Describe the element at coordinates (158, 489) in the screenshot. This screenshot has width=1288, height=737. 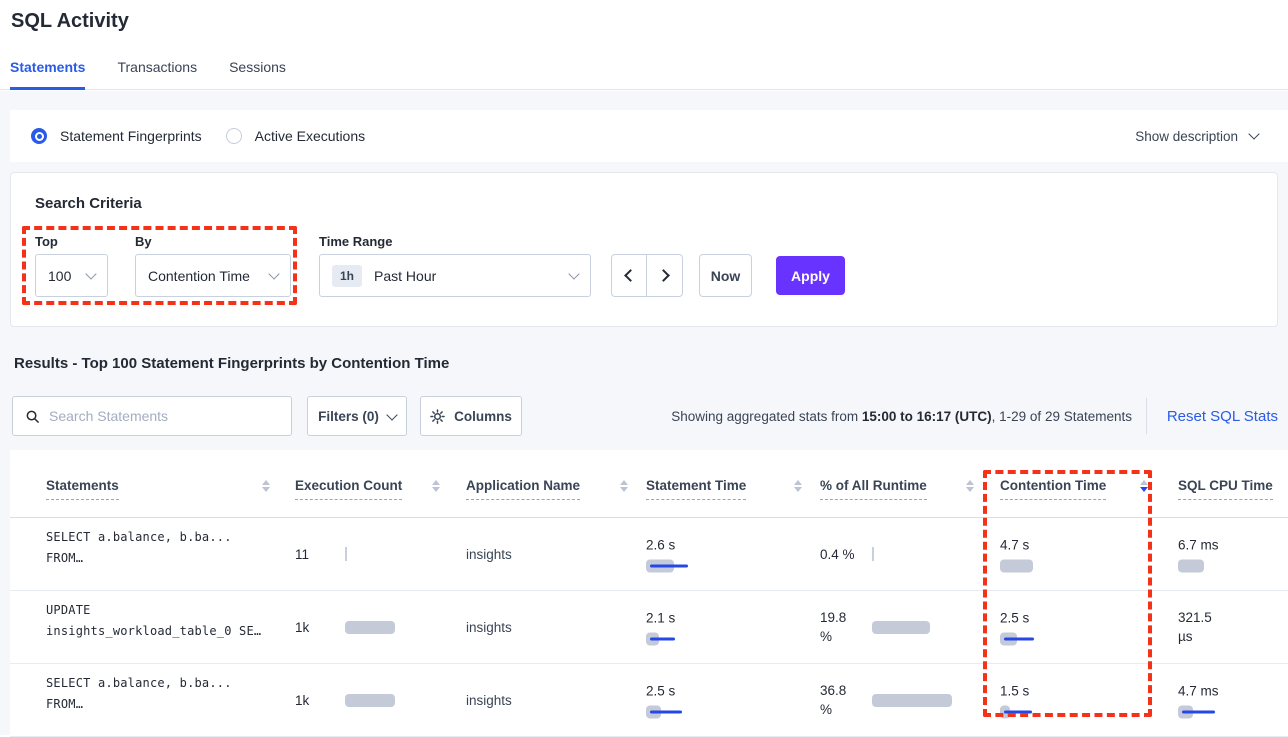
I see `column-header-statements: Statements` at that location.